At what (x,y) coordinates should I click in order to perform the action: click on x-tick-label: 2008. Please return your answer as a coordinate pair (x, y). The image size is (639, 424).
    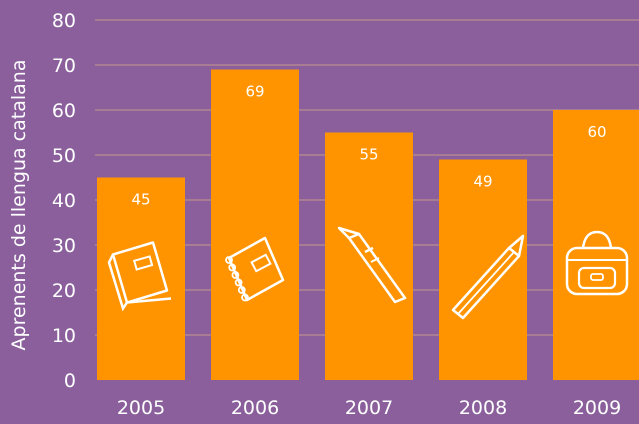
    Looking at the image, I should click on (483, 408).